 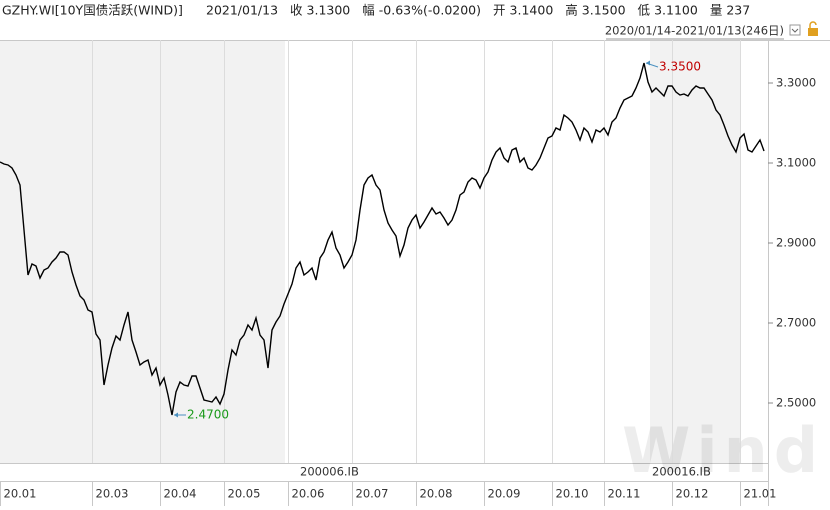 What do you see at coordinates (180, 494) in the screenshot?
I see `x-tick-label: 20.04` at bounding box center [180, 494].